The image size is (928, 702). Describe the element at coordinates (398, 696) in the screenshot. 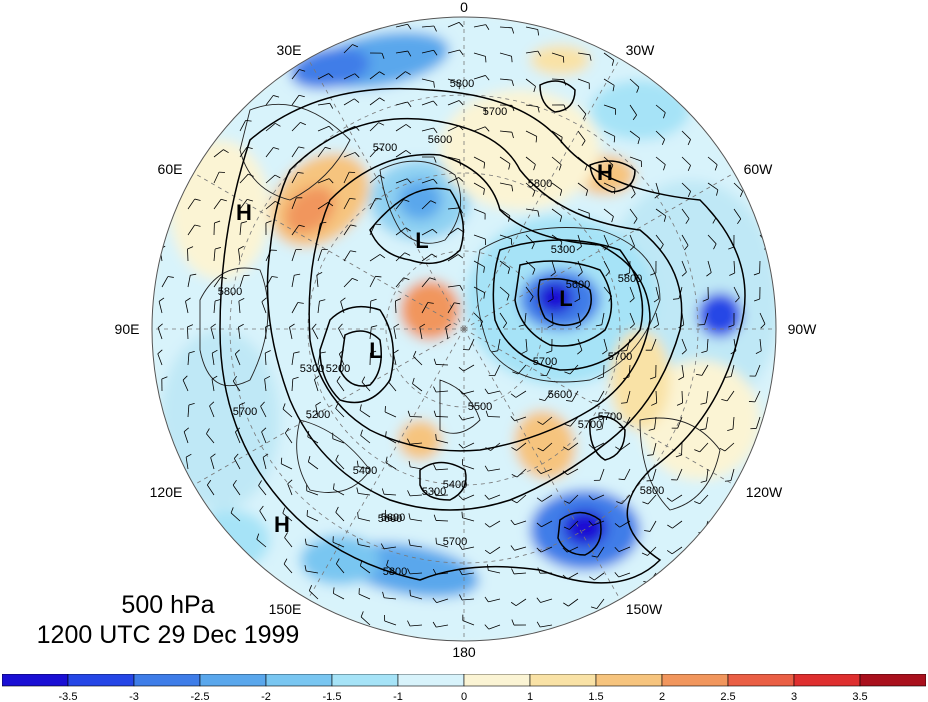

I see `colorbar-tick-label: -1` at that location.